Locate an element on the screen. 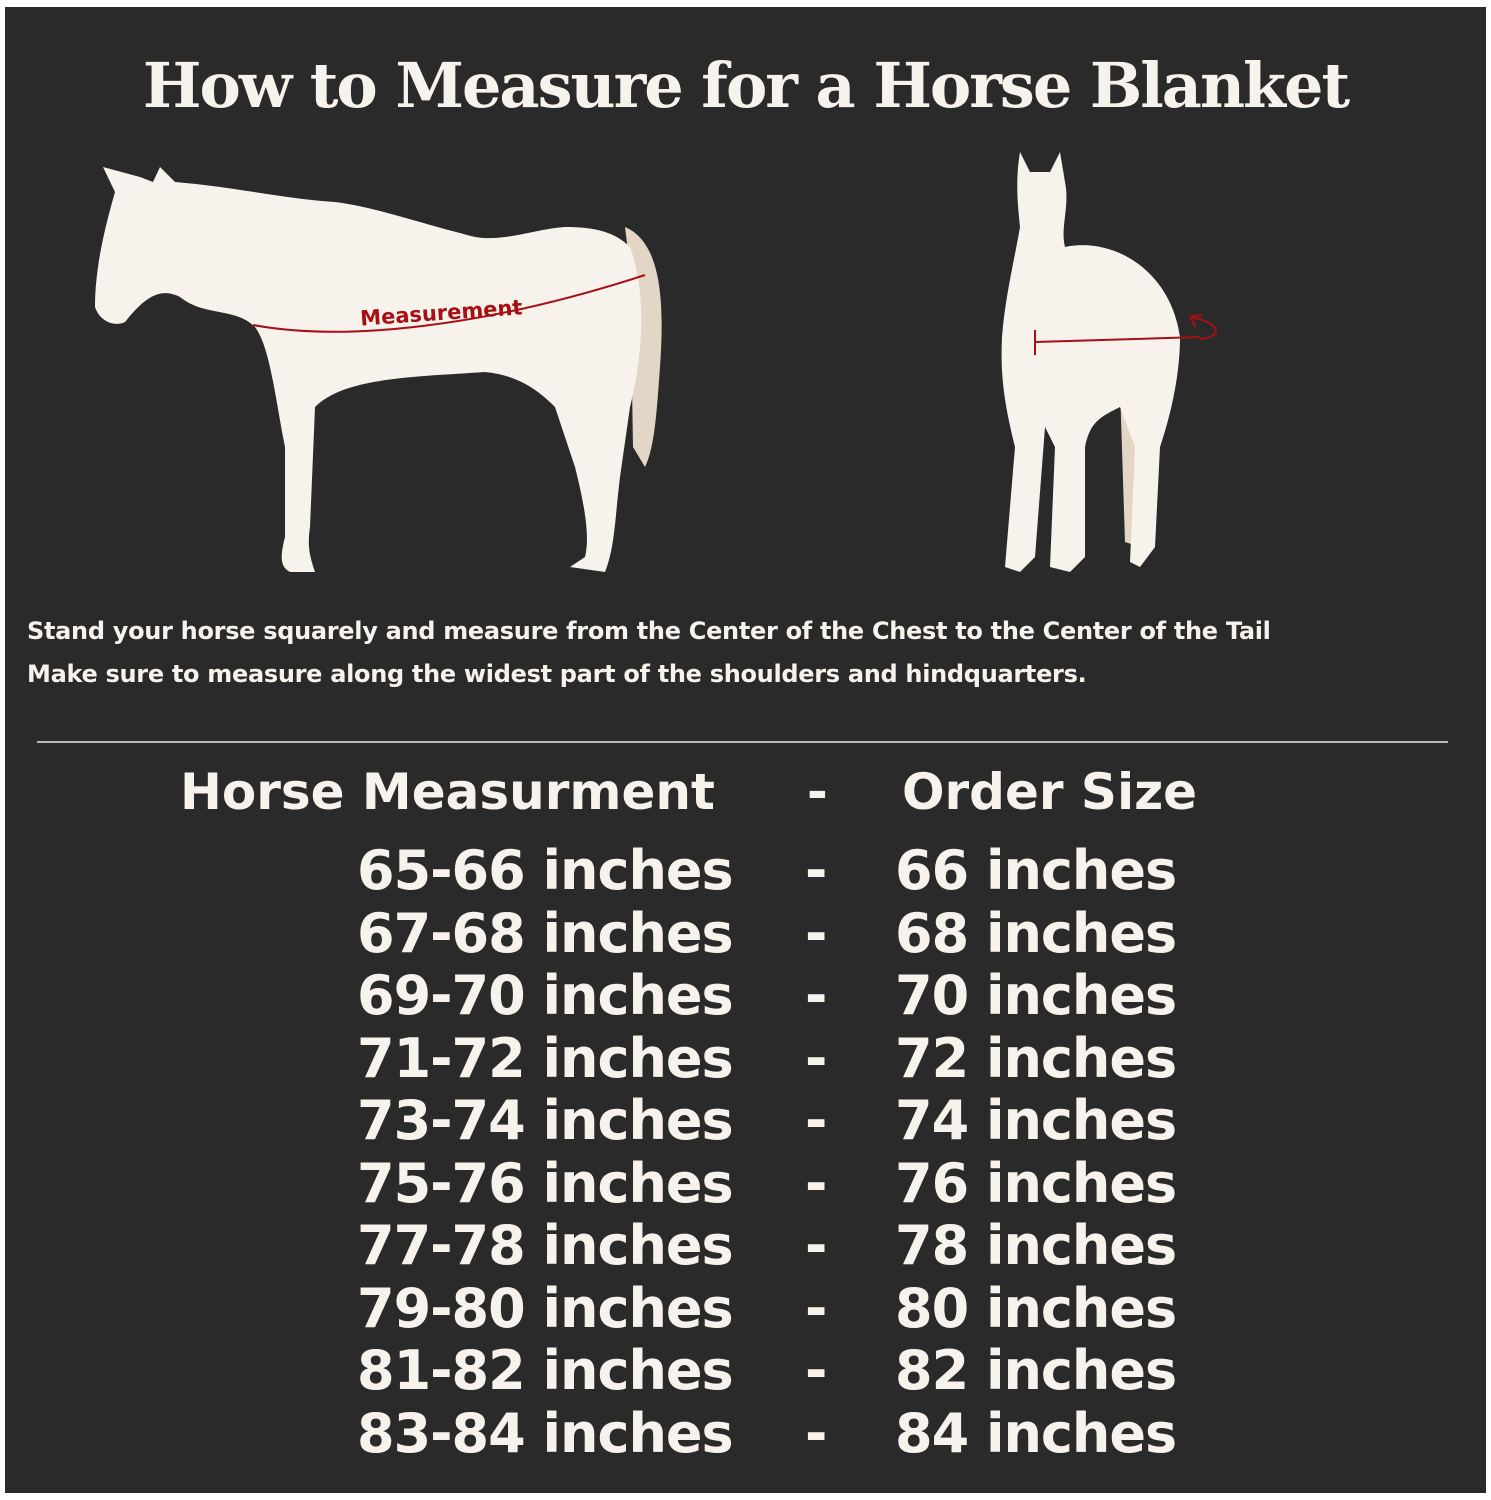 Image resolution: width=1491 pixels, height=1500 pixels. row-size: 70 inches is located at coordinates (1036, 995).